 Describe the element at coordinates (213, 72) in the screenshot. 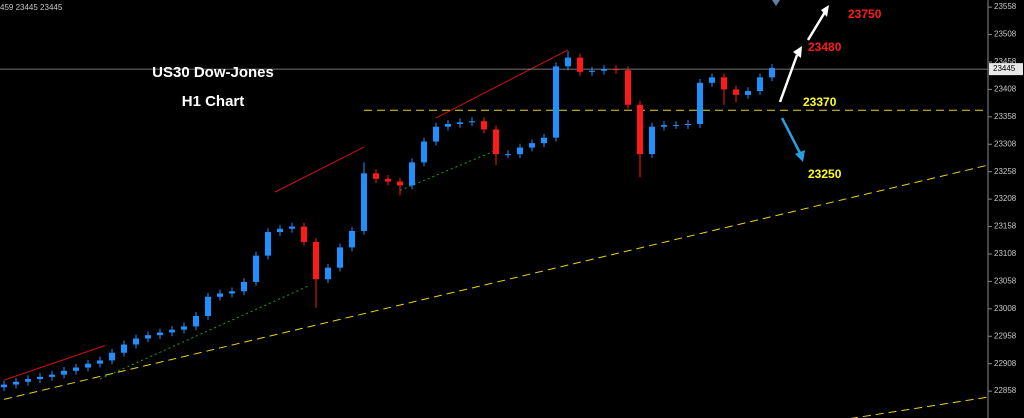

I see `chart-title: US30 Dow-Jones` at that location.